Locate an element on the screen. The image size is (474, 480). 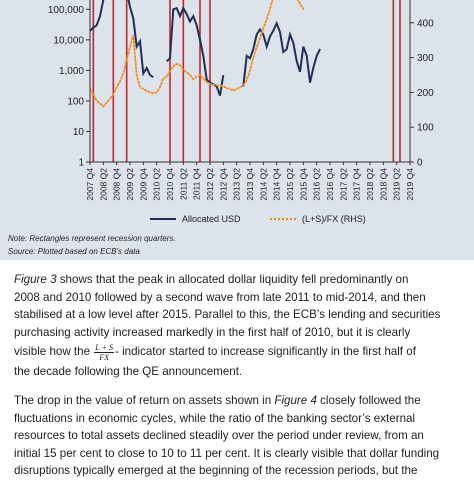
x-tick-label: 2017 Q2 is located at coordinates (343, 184).